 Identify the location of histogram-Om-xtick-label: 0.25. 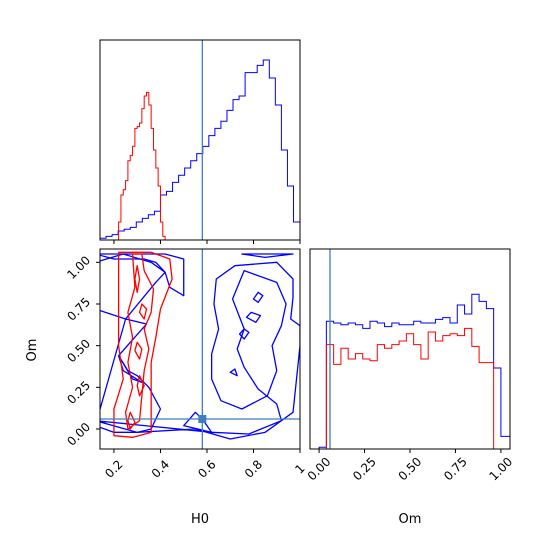
(364, 469).